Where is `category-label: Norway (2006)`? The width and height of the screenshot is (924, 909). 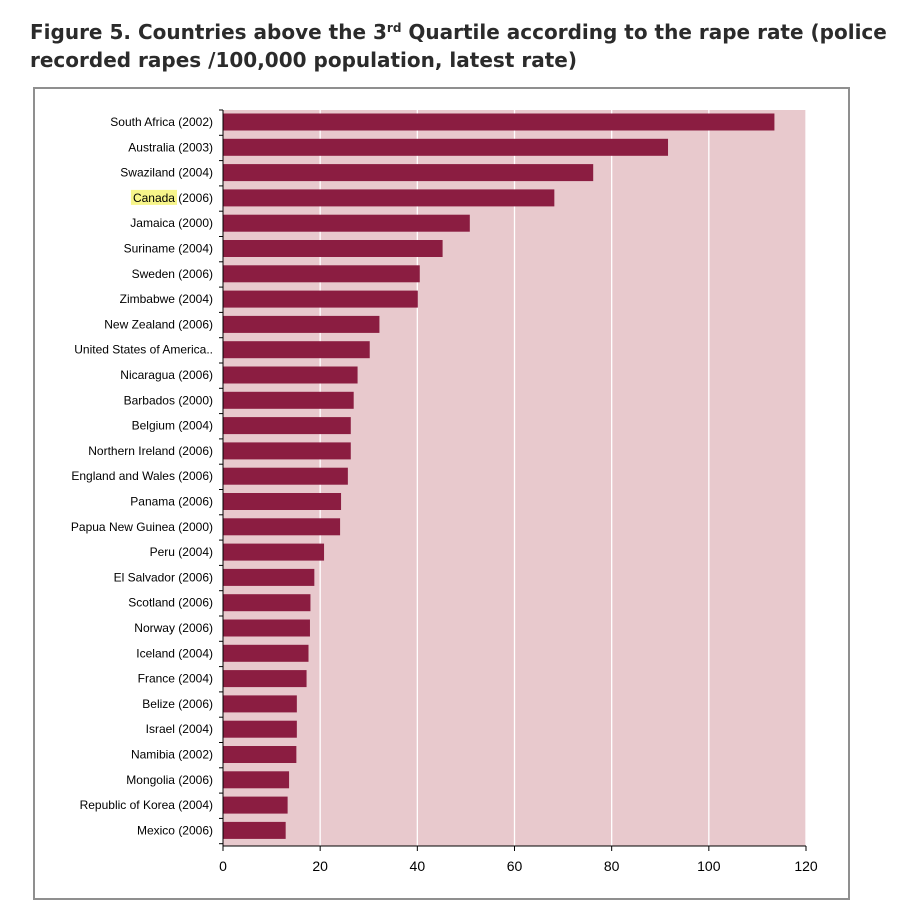
category-label: Norway (2006) is located at coordinates (173, 628).